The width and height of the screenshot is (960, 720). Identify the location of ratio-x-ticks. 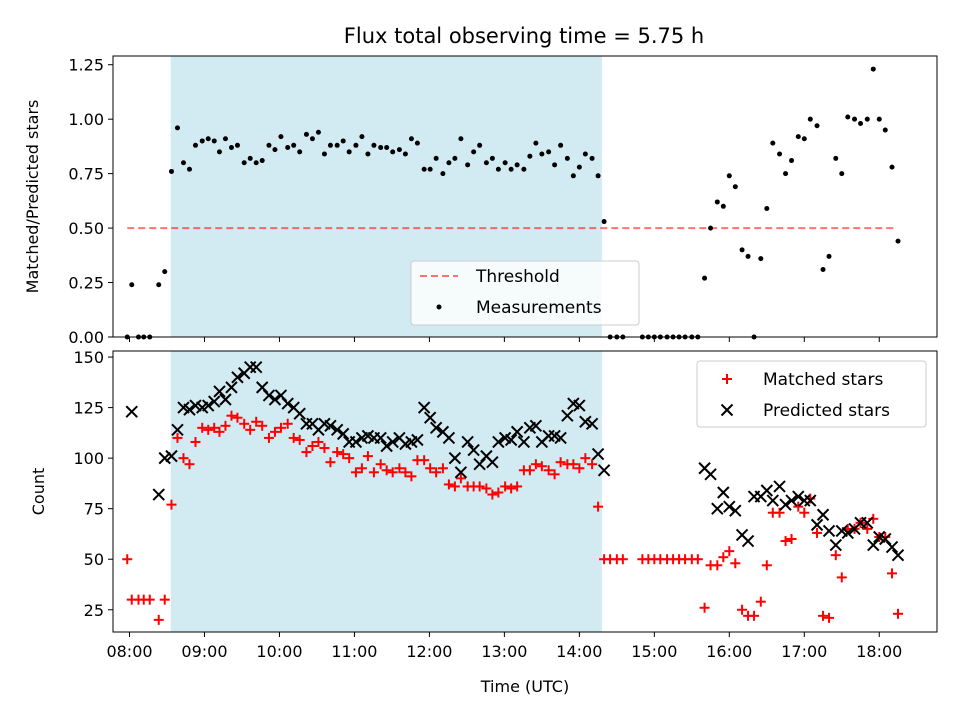
(504, 339).